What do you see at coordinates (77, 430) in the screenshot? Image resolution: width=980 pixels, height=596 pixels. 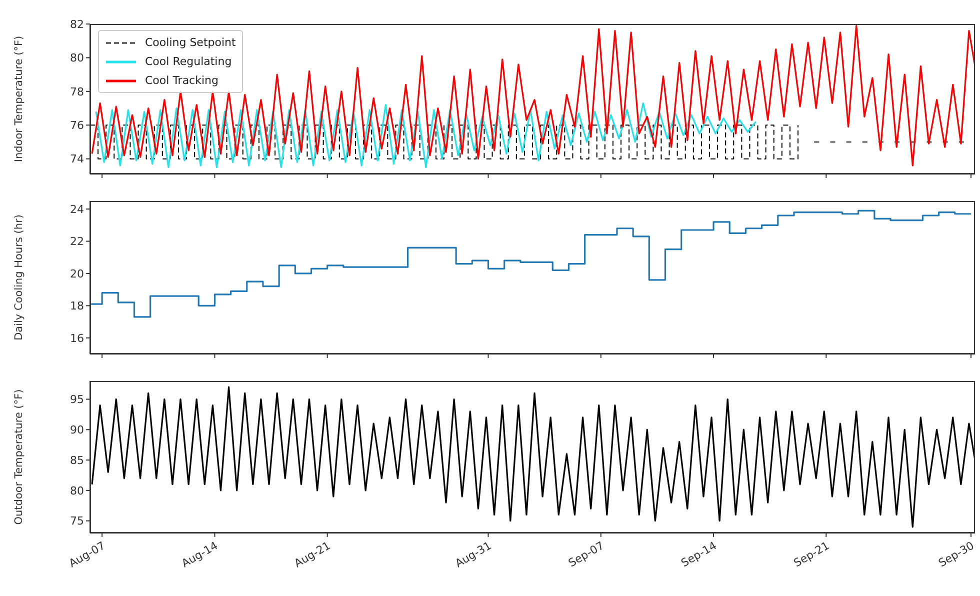 I see `y-tick-label: 90` at bounding box center [77, 430].